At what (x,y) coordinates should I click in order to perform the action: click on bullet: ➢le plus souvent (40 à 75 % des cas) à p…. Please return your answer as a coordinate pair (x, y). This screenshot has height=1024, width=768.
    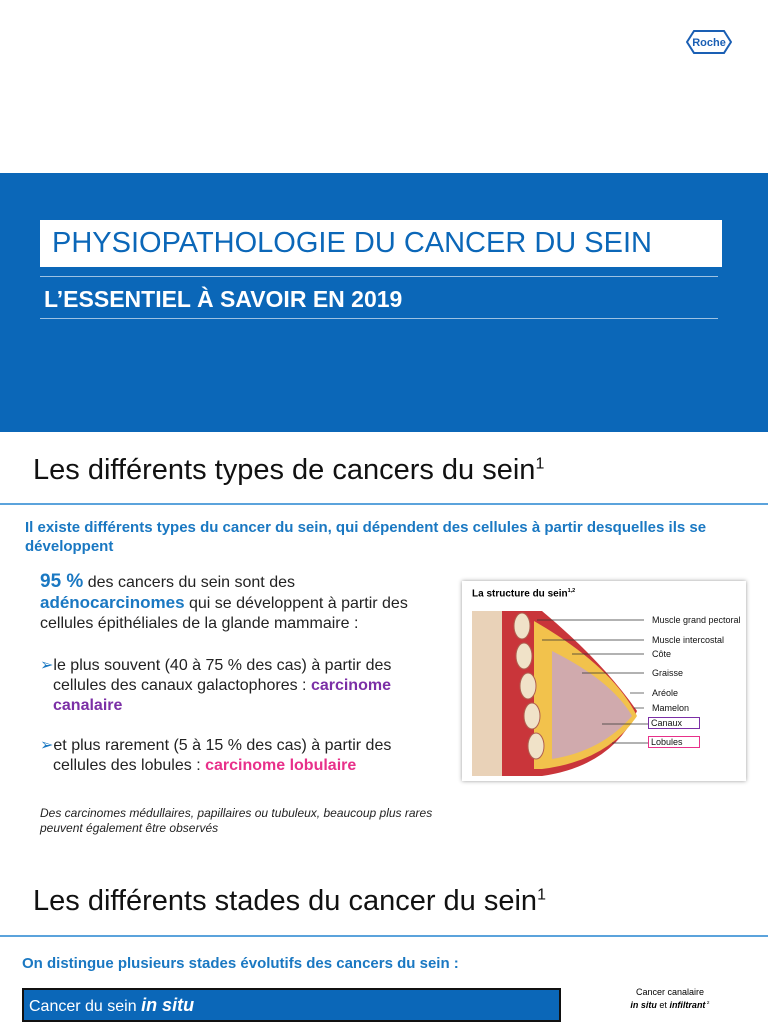
    Looking at the image, I should click on (216, 685).